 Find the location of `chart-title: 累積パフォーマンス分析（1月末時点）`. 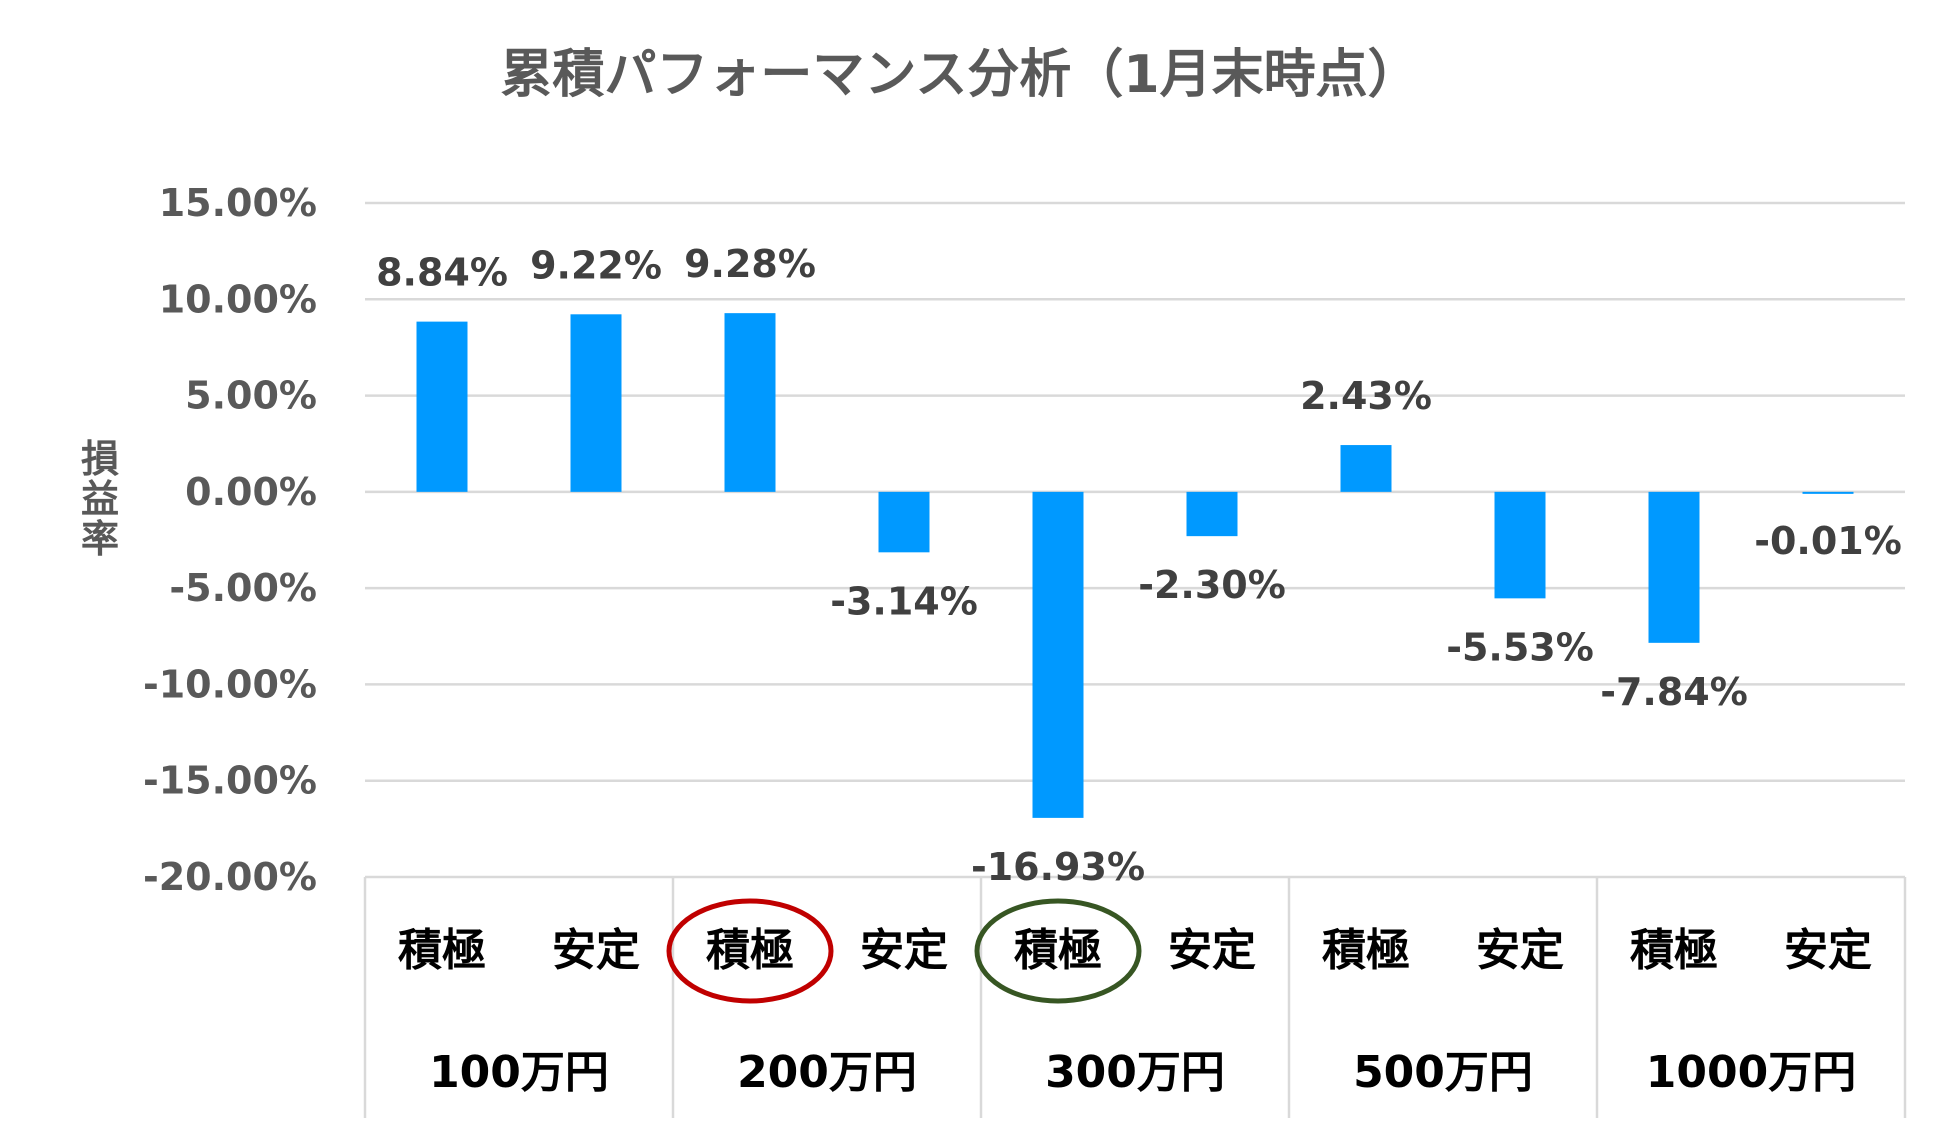

chart-title: 累積パフォーマンス分析（1月末時点） is located at coordinates (959, 75).